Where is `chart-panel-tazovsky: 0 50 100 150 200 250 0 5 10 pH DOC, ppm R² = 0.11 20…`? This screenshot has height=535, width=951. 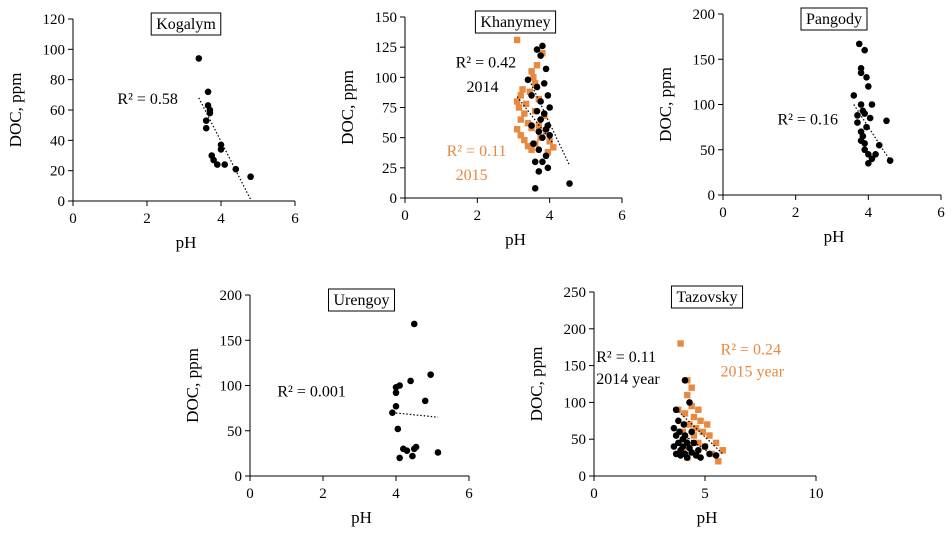 chart-panel-tazovsky: 0 50 100 150 200 250 0 5 10 pH DOC, ppm R² = 0.11 20… is located at coordinates (675, 406).